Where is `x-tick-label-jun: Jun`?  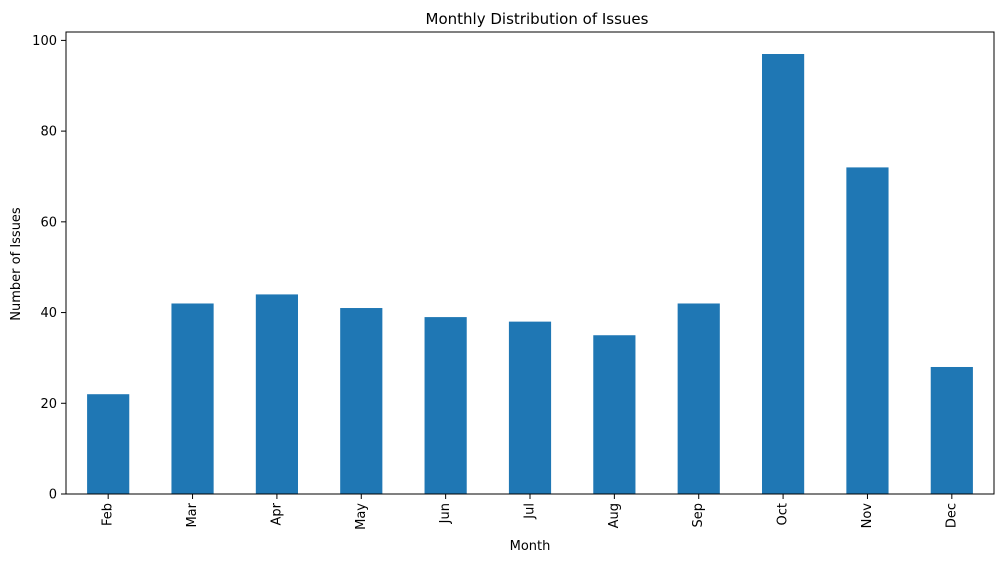
x-tick-label-jun: Jun is located at coordinates (445, 513).